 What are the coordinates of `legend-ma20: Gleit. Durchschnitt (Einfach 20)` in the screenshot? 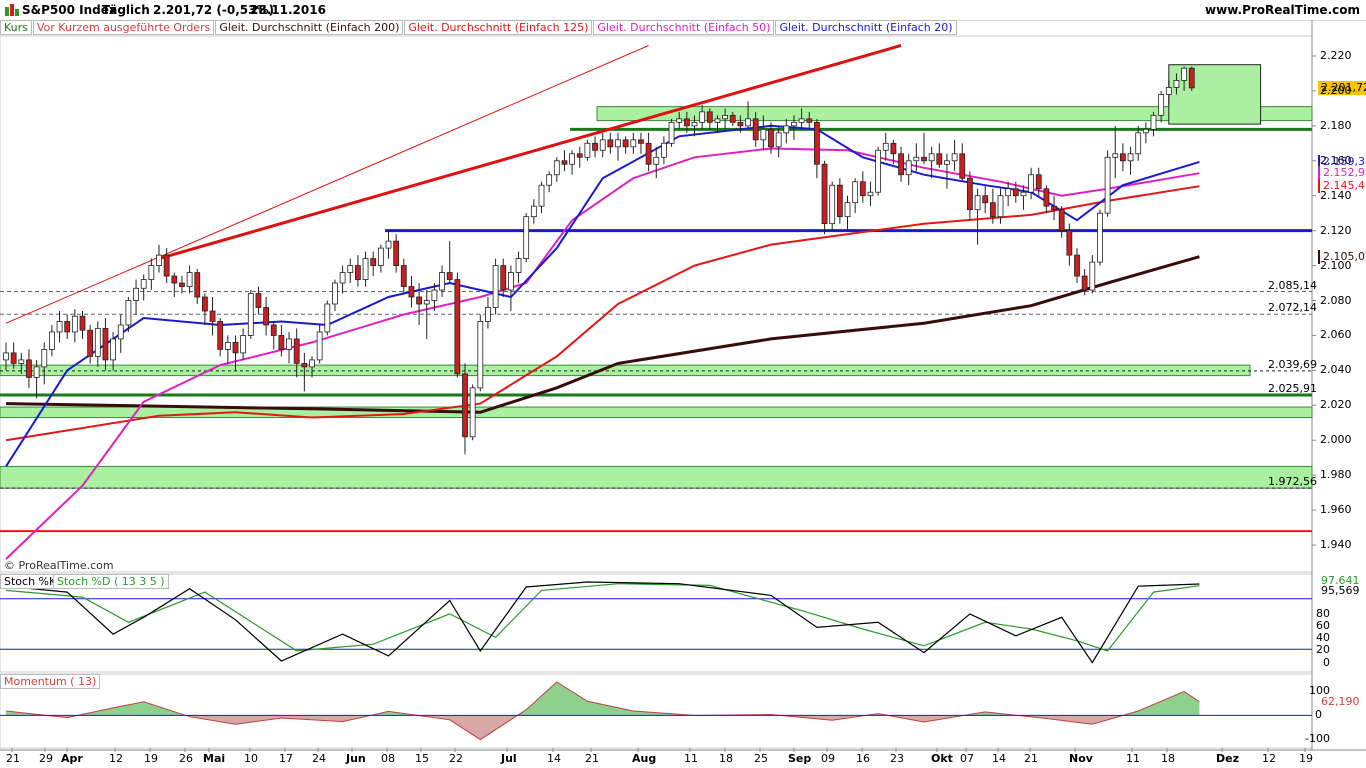 It's located at (866, 27).